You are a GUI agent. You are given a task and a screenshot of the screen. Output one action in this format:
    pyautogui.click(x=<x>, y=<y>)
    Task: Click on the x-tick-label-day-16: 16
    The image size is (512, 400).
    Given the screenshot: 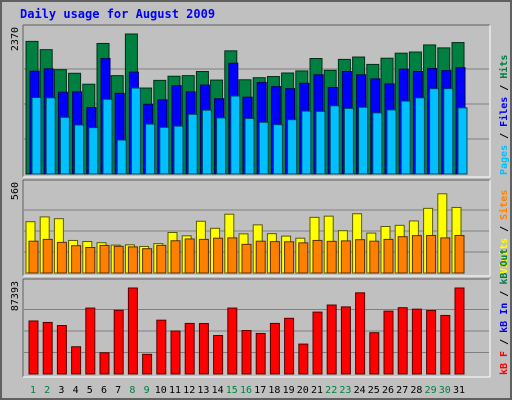 What is the action you would take?
    pyautogui.click(x=246, y=390)
    